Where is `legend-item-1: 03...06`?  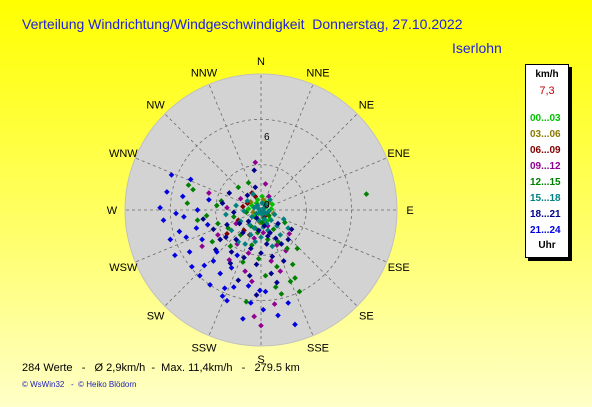
legend-item-1: 03...06 is located at coordinates (545, 134).